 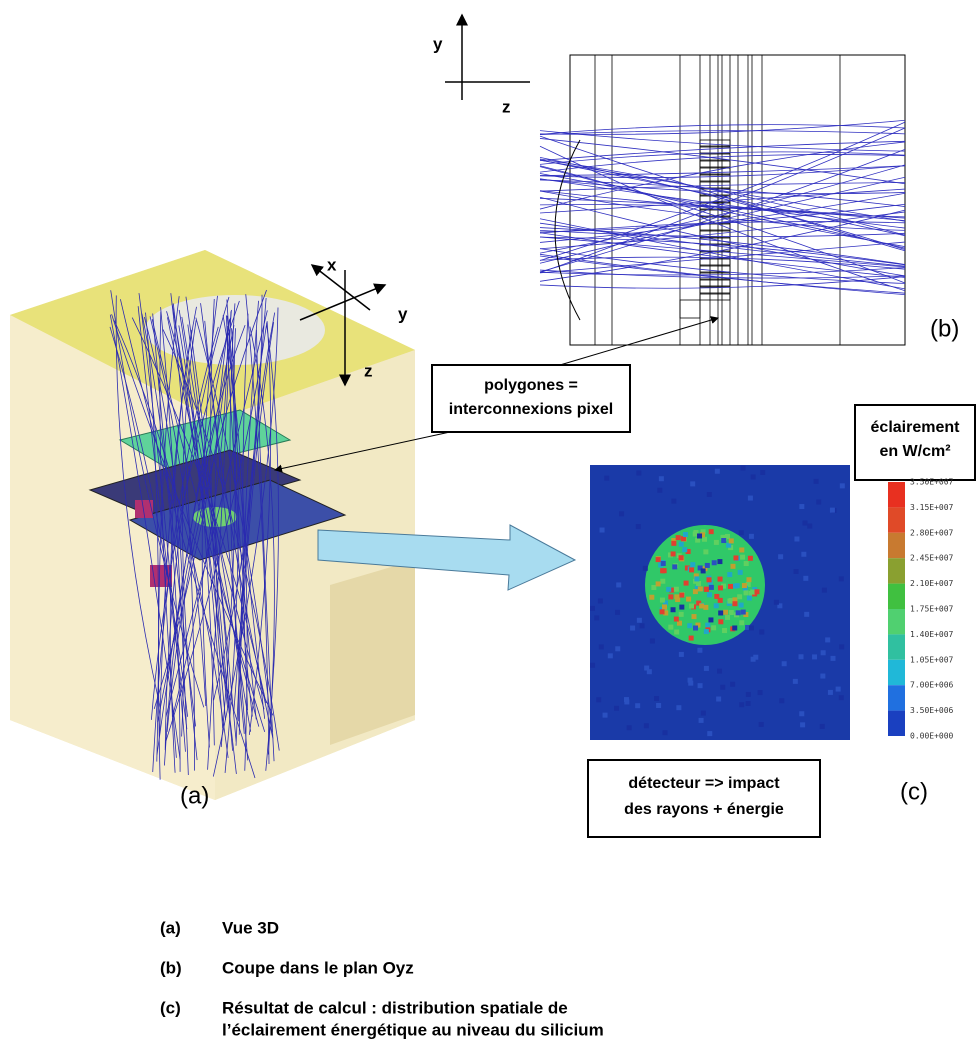 What do you see at coordinates (704, 809) in the screenshot?
I see `callout-text: des rayons + énergie` at bounding box center [704, 809].